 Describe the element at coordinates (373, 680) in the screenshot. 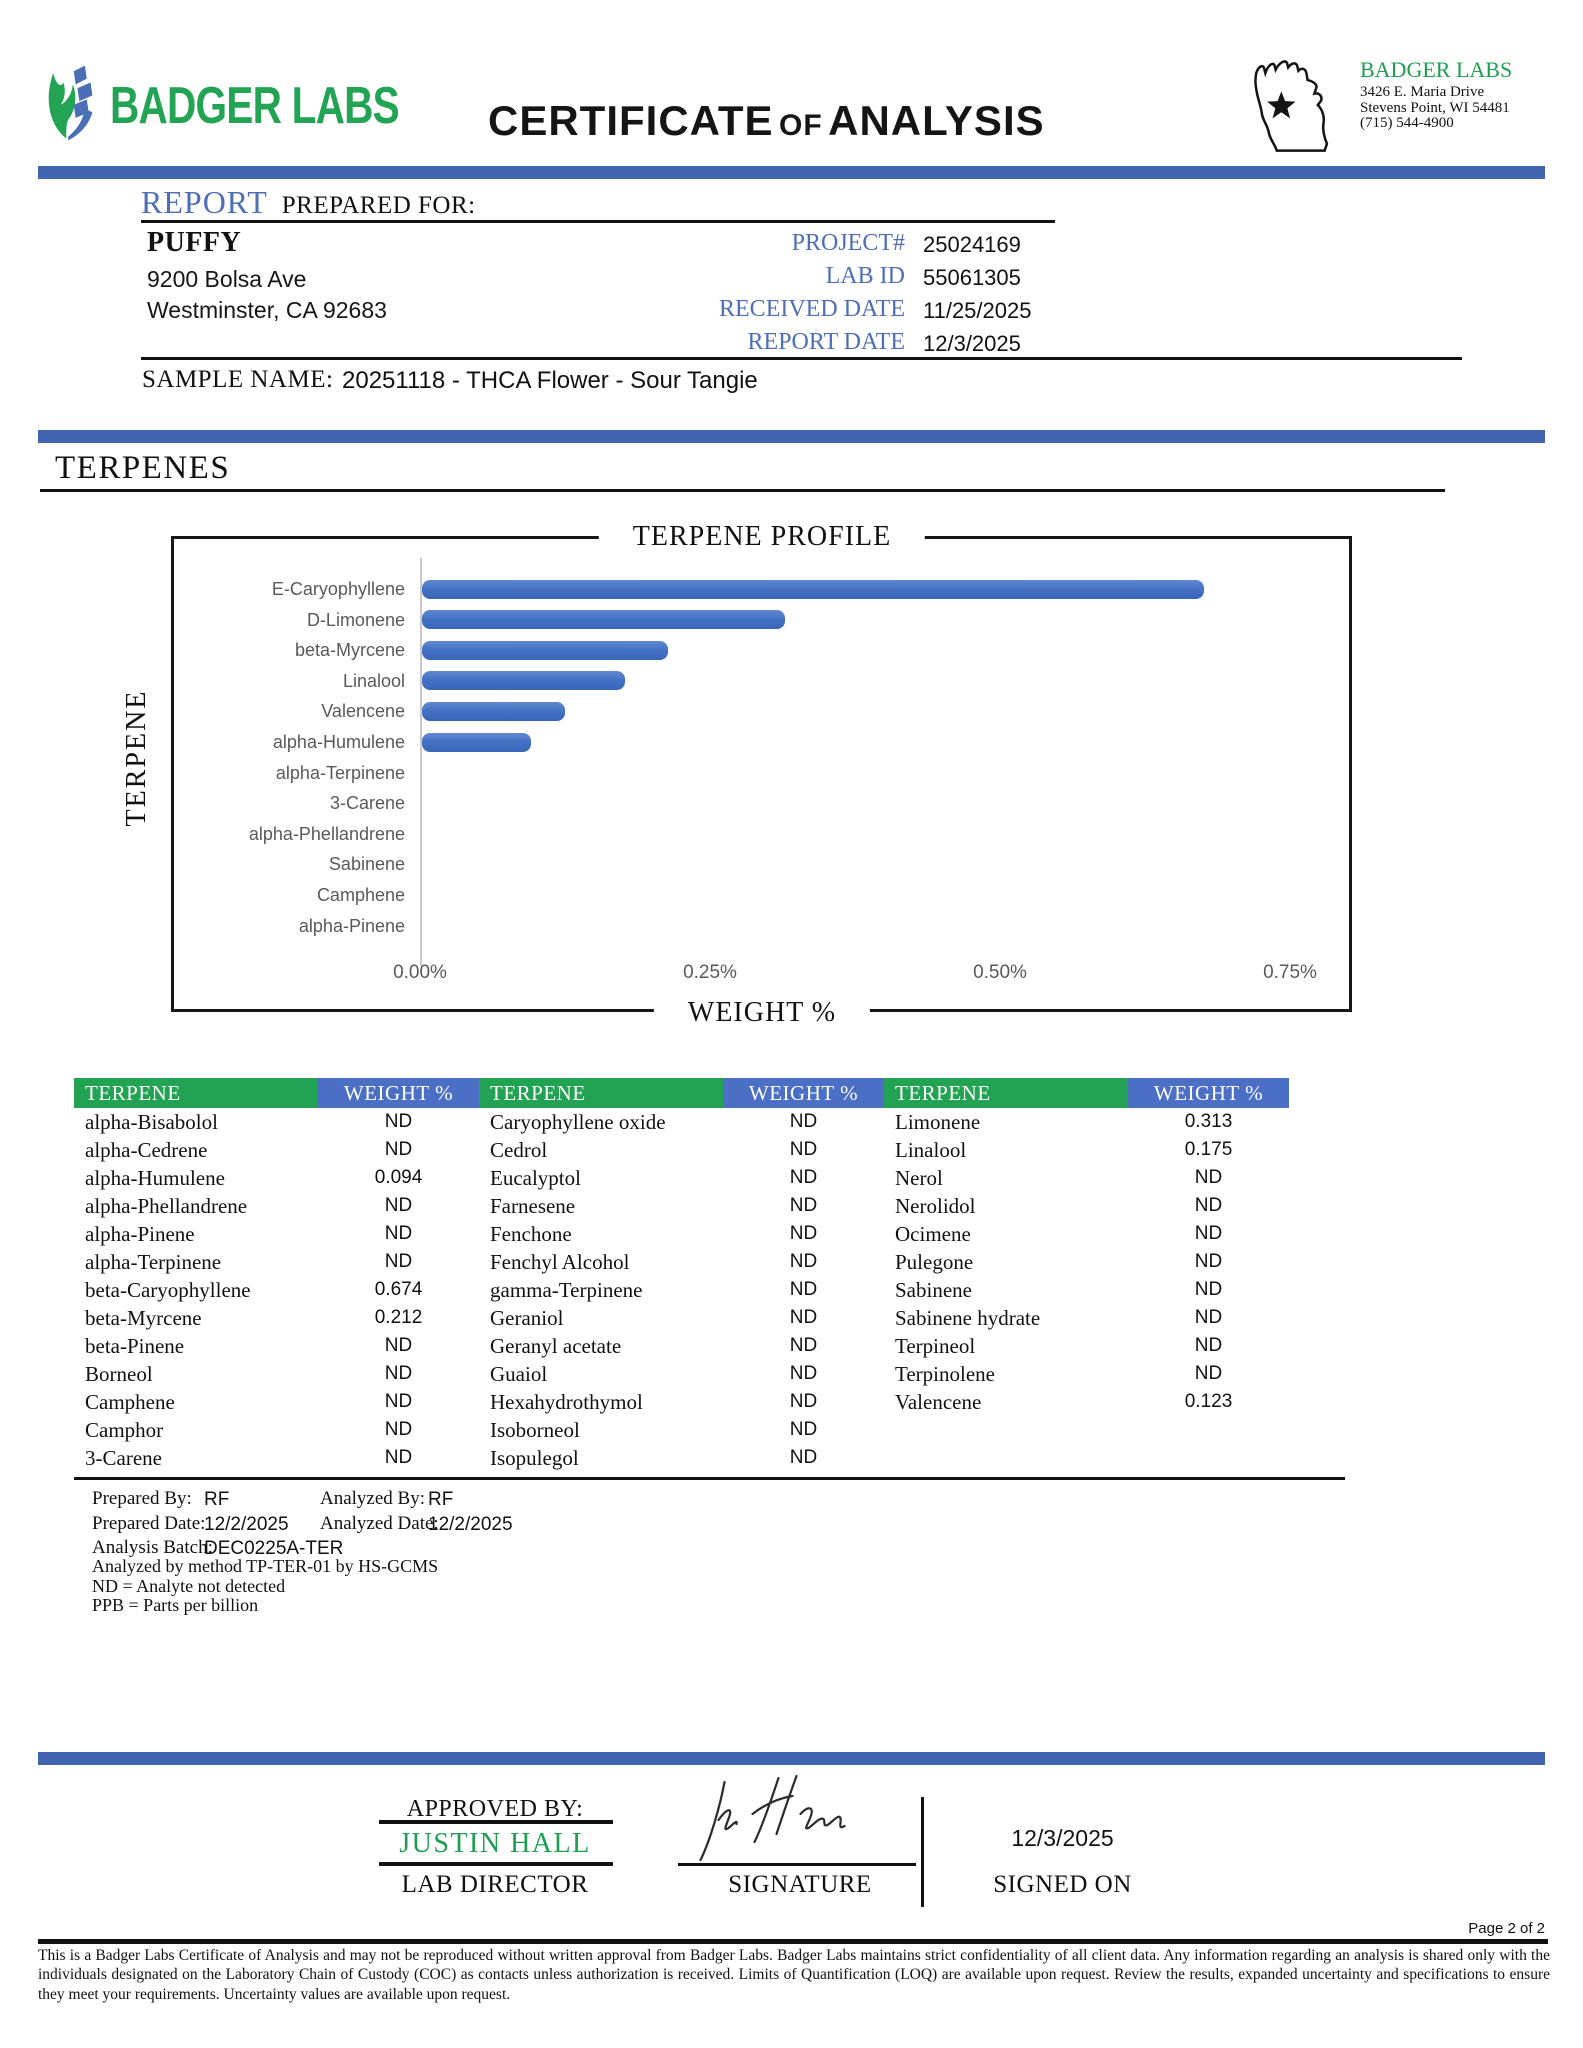

I see `chart-category-label: Linalool` at that location.